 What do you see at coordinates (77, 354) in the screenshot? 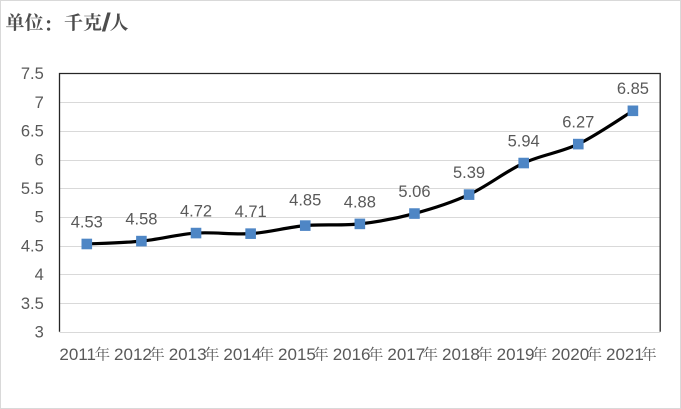
I see `svg-text: 2011` at bounding box center [77, 354].